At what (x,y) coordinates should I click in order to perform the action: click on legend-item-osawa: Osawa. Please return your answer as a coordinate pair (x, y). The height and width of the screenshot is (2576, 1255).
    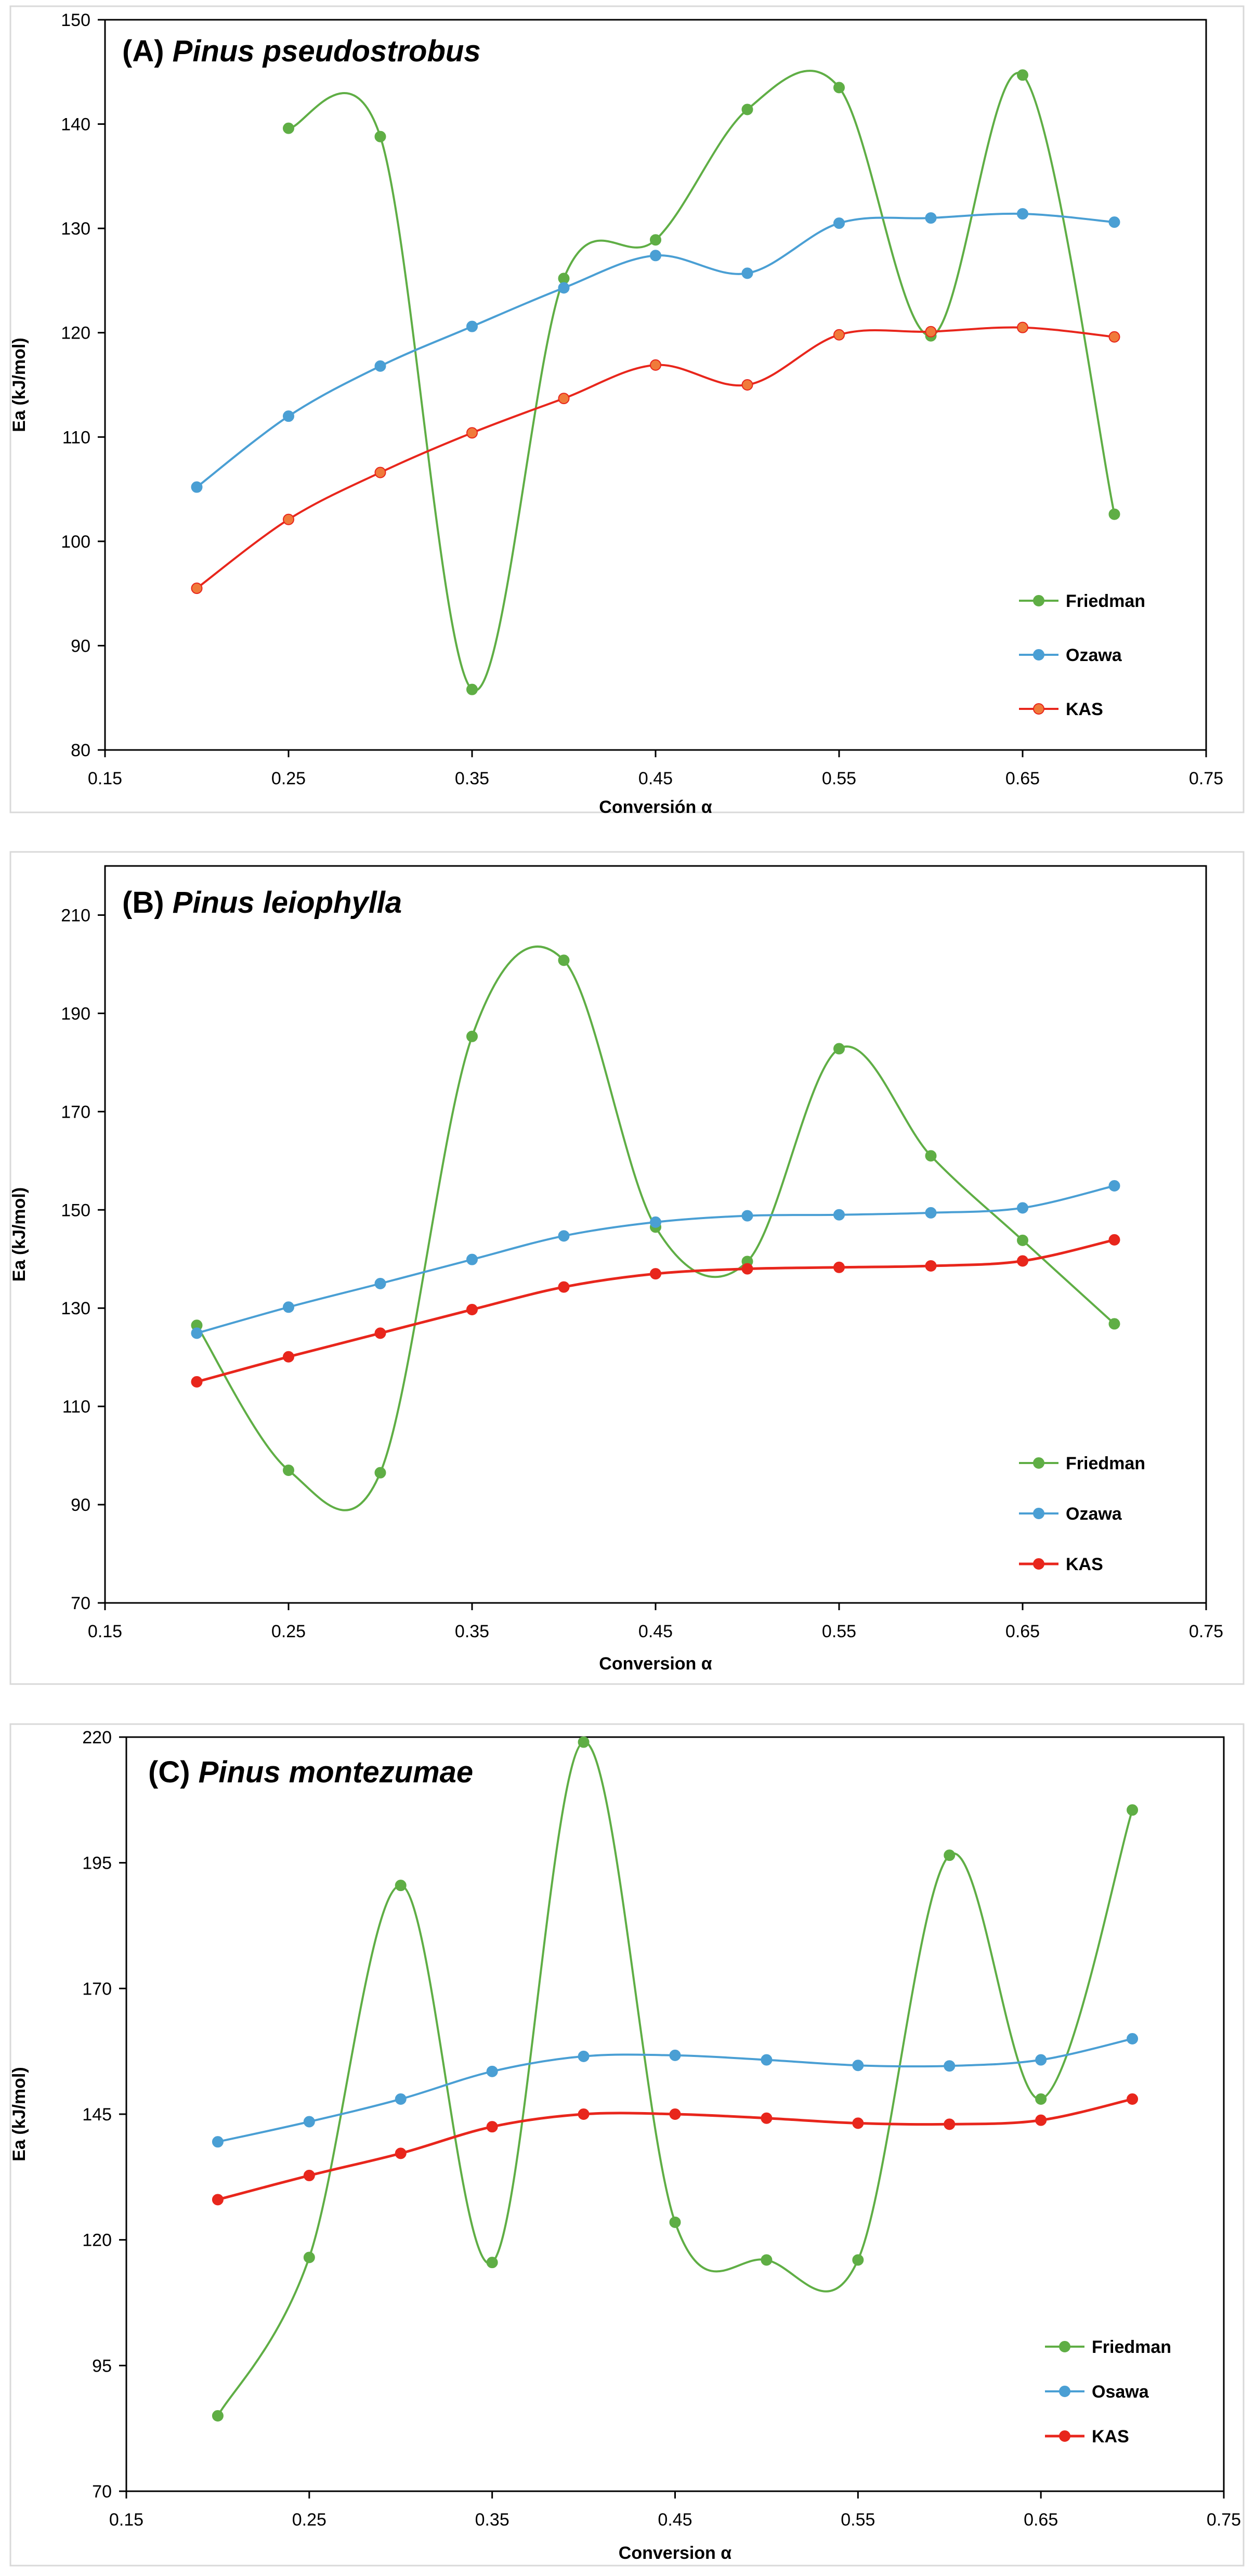
    Looking at the image, I should click on (1097, 2392).